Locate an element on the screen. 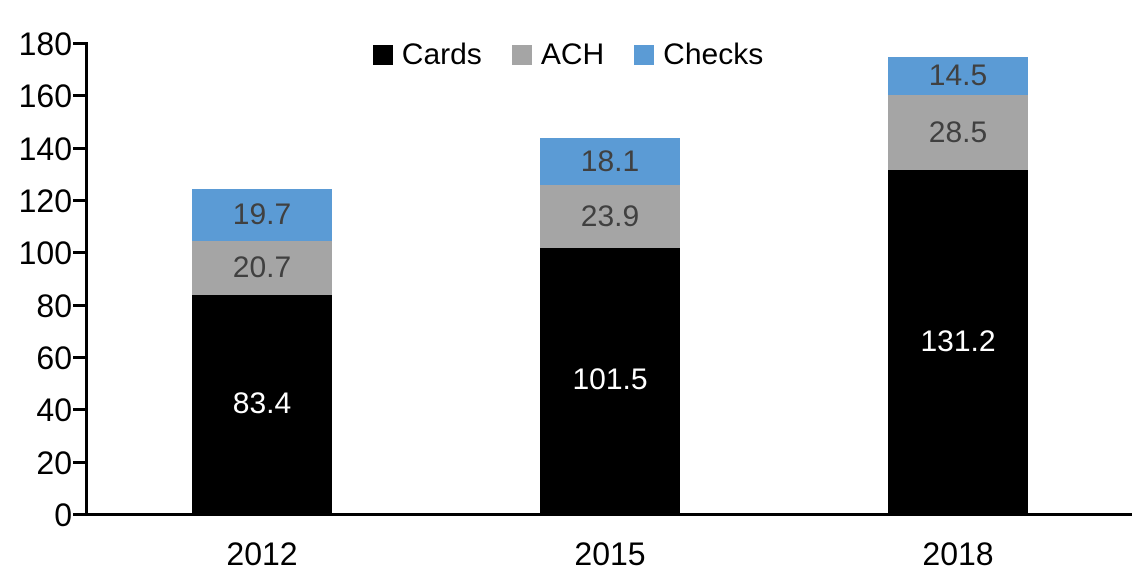 The width and height of the screenshot is (1136, 588). segment-value-label: 131.2 is located at coordinates (958, 341).